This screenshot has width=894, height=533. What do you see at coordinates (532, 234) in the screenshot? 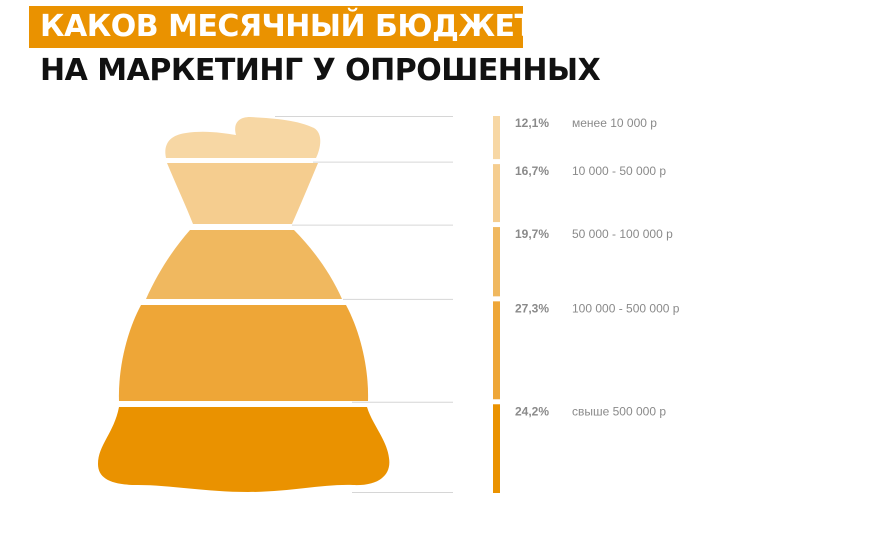
I see `value-label: 19,7%` at bounding box center [532, 234].